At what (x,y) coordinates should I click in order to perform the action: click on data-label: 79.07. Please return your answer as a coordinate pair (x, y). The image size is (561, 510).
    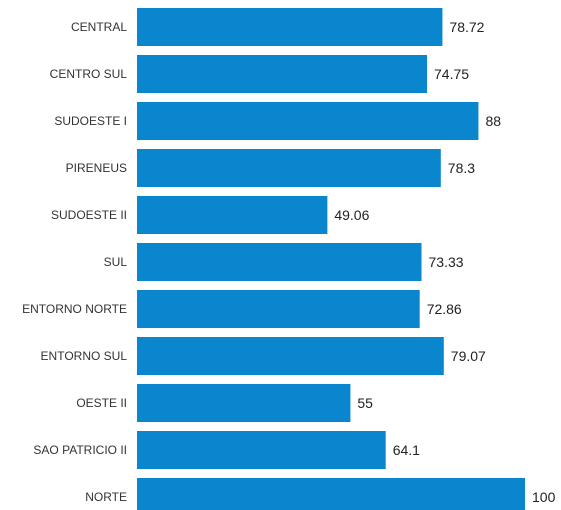
    Looking at the image, I should click on (468, 356).